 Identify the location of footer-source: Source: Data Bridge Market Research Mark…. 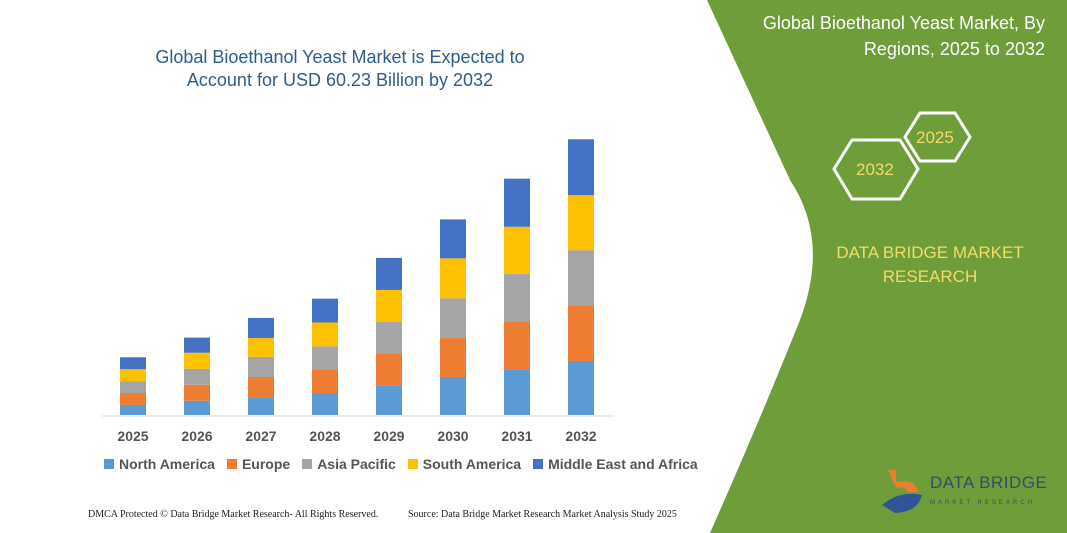
(542, 514).